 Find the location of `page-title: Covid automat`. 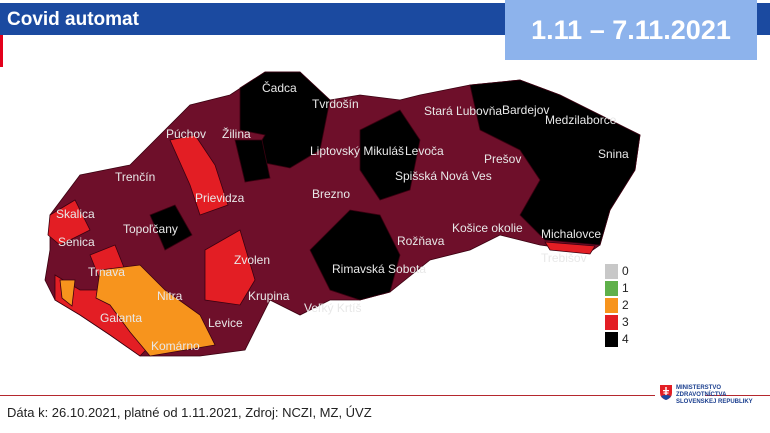

page-title: Covid automat is located at coordinates (73, 19).